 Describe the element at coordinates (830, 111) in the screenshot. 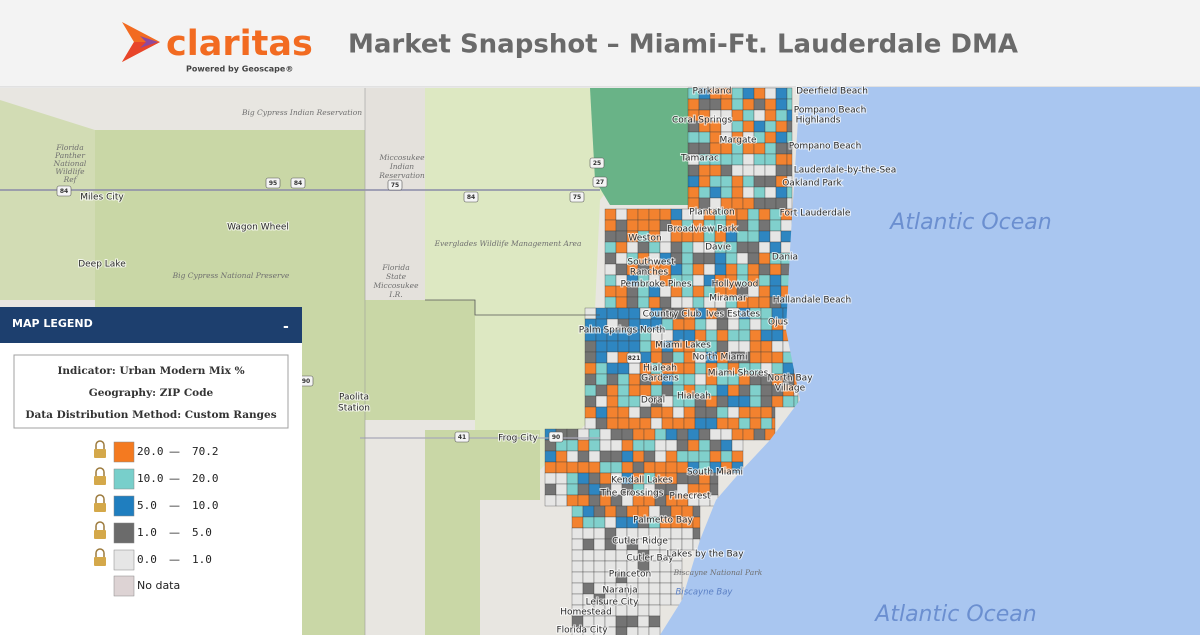

I see `map-label: Pompano Beach` at that location.